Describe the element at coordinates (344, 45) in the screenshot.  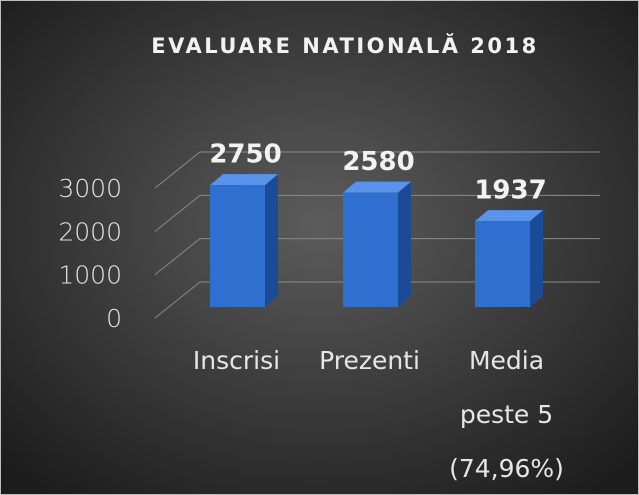
I see `chart-title: EVALUARE NATIONALĂ 2018` at that location.